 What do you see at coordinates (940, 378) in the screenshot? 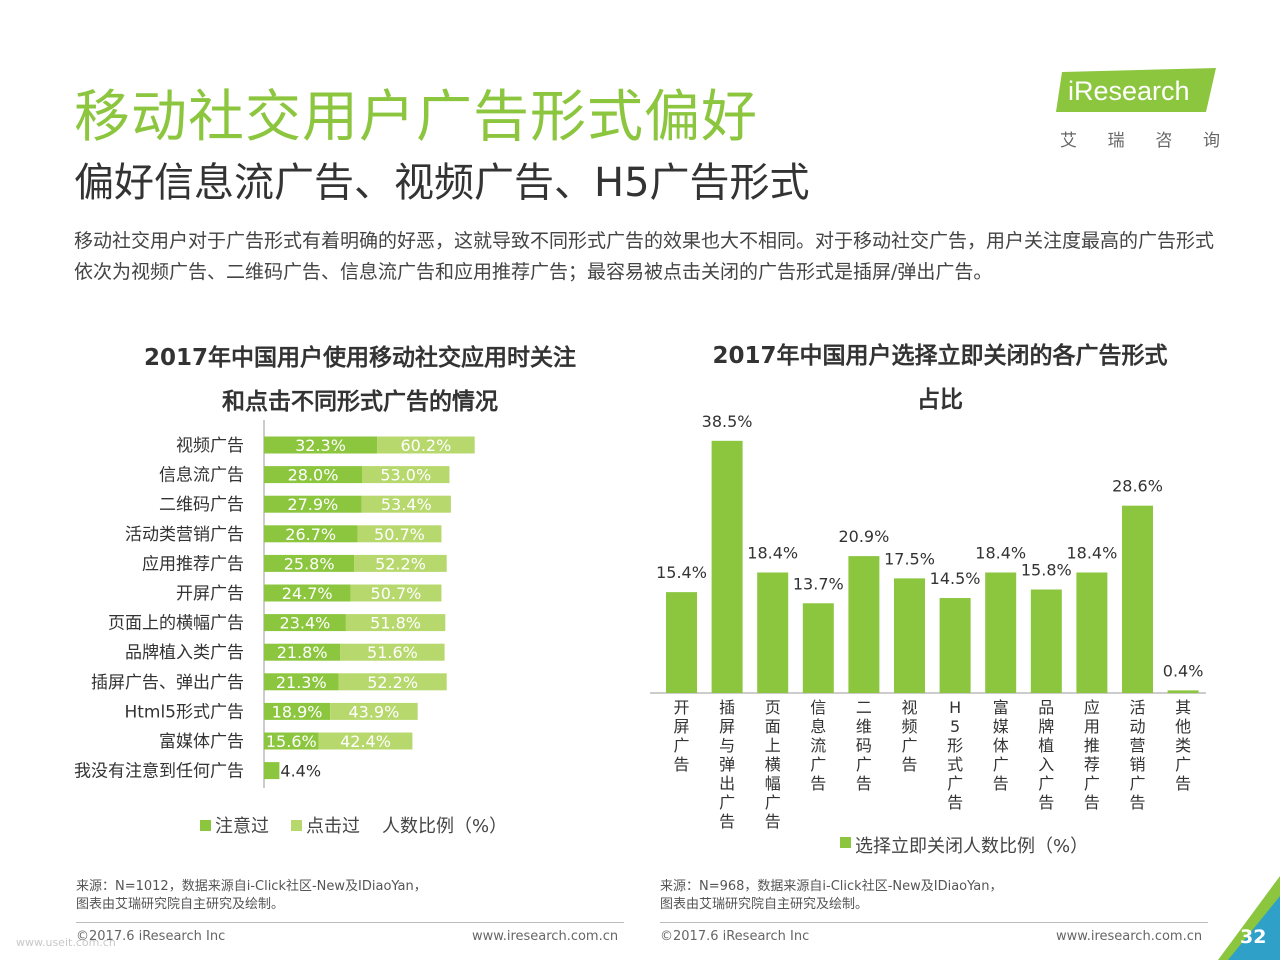
I see `right-chart-title: 2017年中国用户选择立即关闭的各广告形式 占比` at bounding box center [940, 378].